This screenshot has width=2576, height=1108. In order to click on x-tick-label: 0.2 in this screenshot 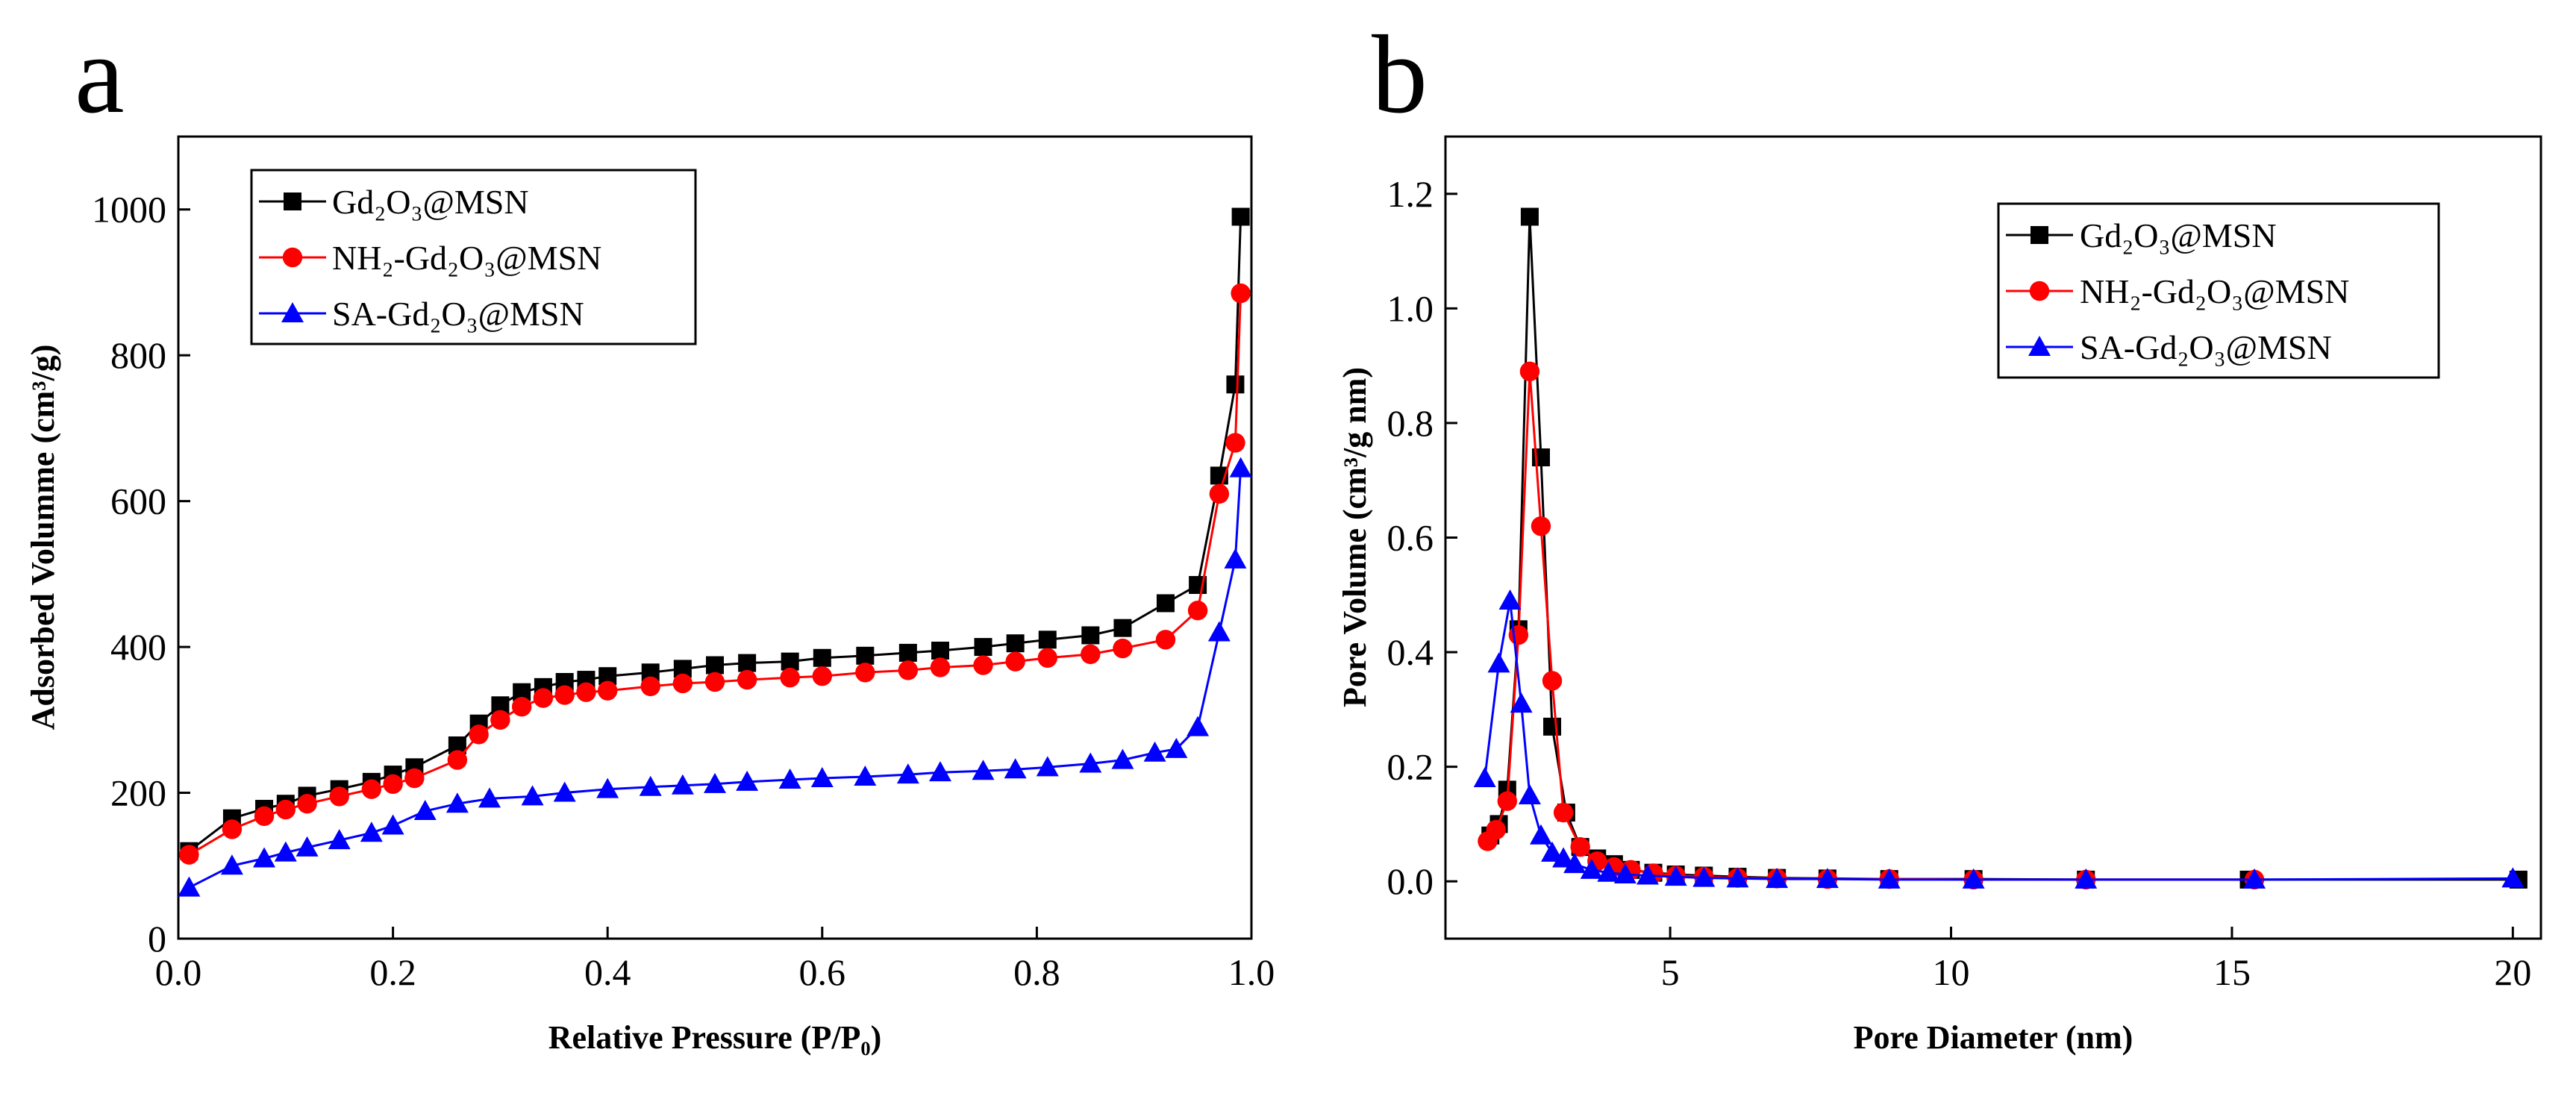, I will do `click(392, 972)`.